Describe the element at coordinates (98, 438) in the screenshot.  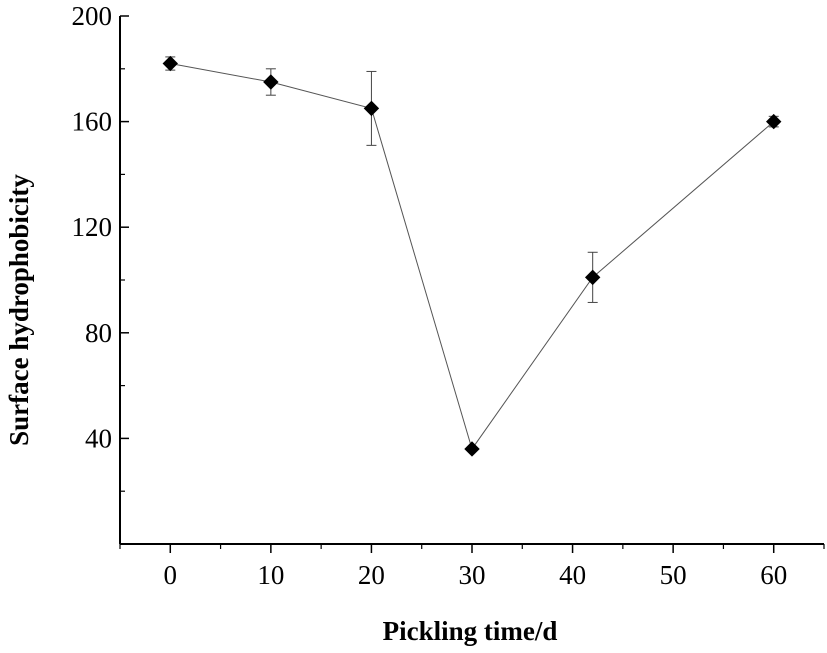
I see `y-tick-label: 40` at that location.